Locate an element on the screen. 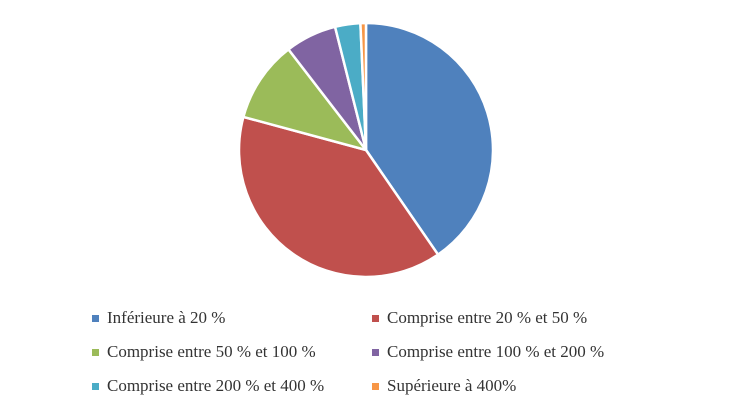 The image size is (733, 417). legend-item-1: Inférieure à 20 % is located at coordinates (232, 318).